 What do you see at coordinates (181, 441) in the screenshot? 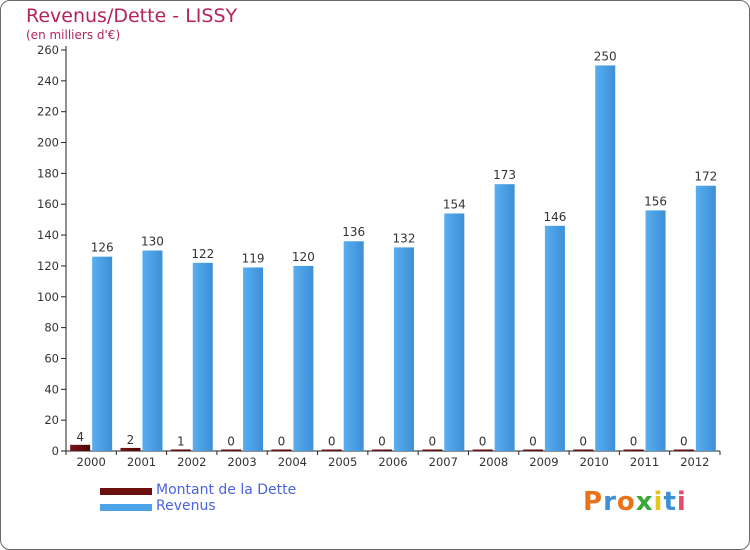
I see `data-label-dette: 1` at bounding box center [181, 441].